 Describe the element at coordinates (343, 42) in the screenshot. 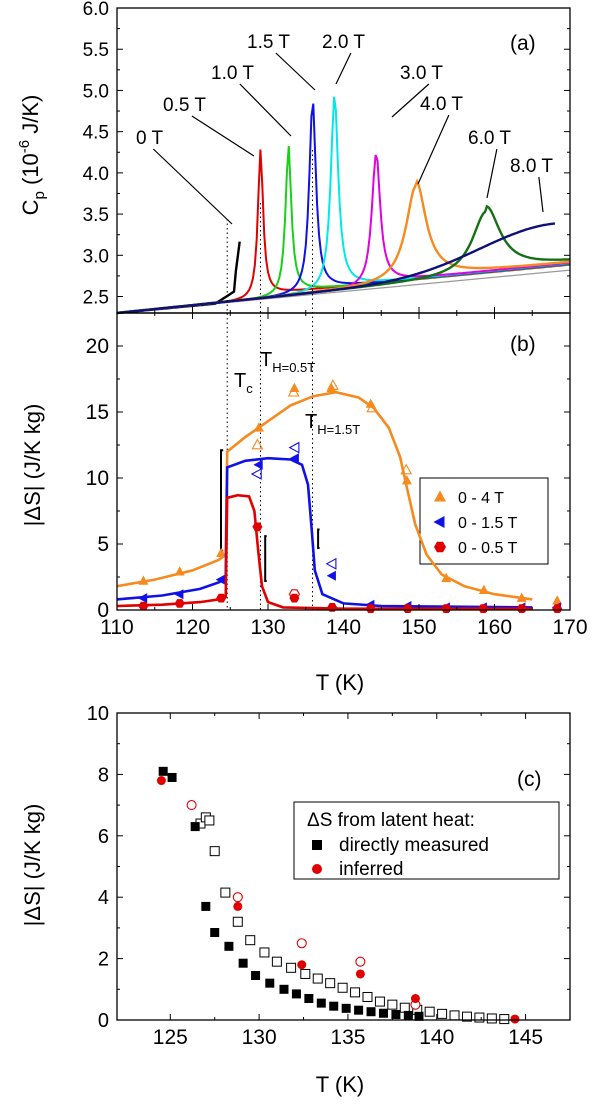

I see `field-label: 2.0 T` at that location.